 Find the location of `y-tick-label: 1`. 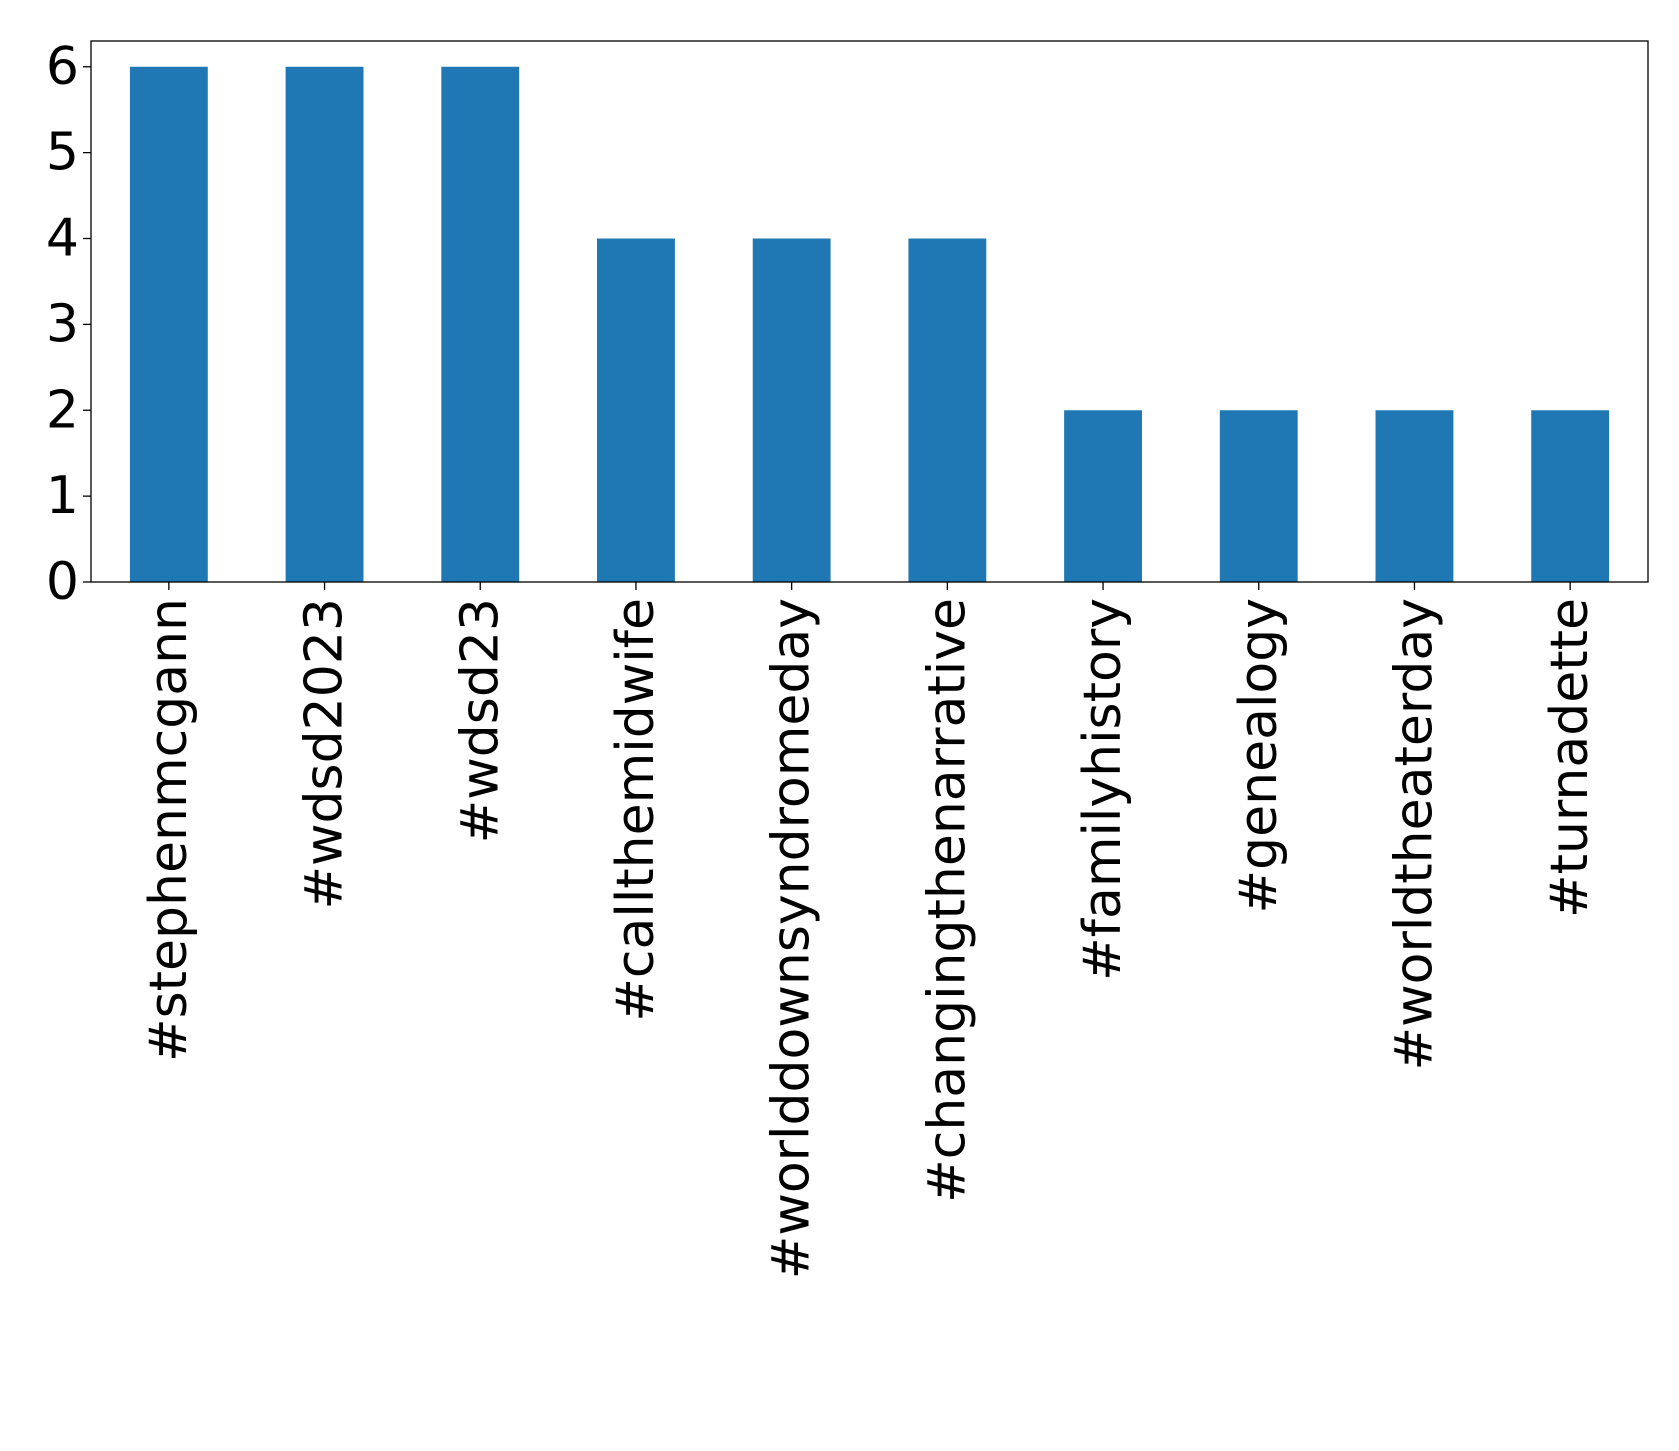

y-tick-label: 1 is located at coordinates (62, 496).